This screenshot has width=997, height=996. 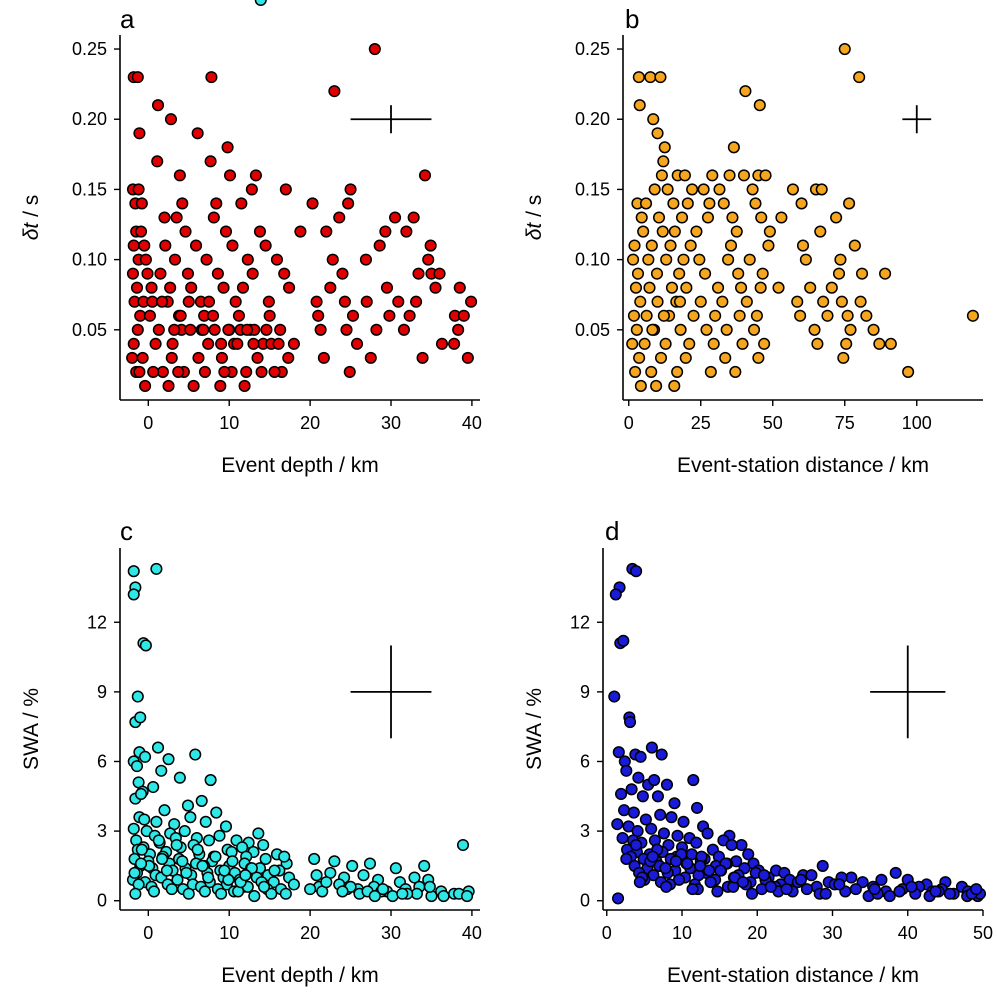 What do you see at coordinates (607, 933) in the screenshot?
I see `x-tick-label: 0` at bounding box center [607, 933].